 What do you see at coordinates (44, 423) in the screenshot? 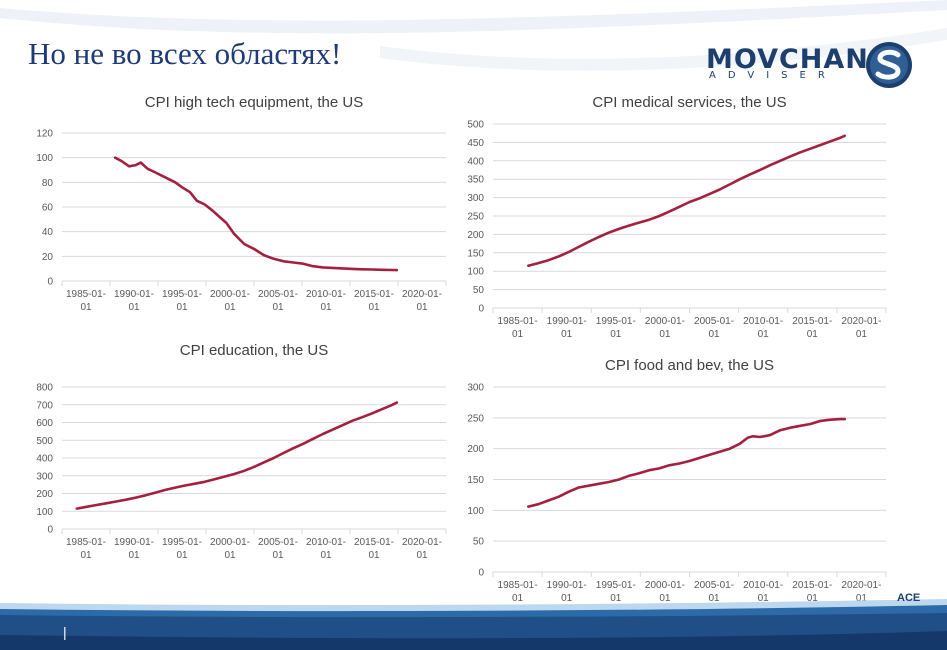
I see `y-tick-label: 600` at bounding box center [44, 423].